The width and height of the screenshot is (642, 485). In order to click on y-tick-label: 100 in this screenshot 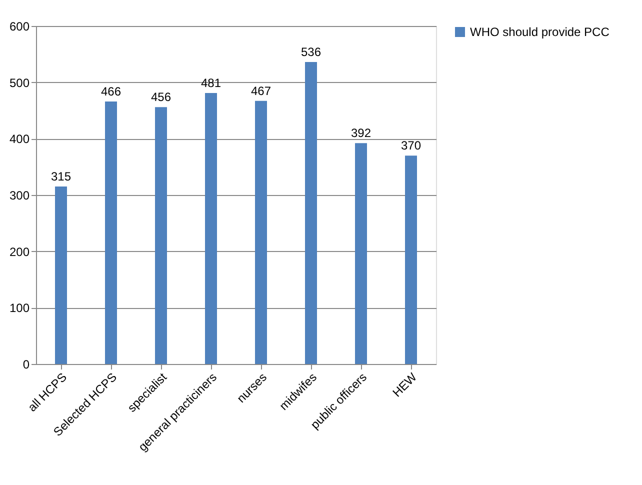, I will do `click(19, 308)`.